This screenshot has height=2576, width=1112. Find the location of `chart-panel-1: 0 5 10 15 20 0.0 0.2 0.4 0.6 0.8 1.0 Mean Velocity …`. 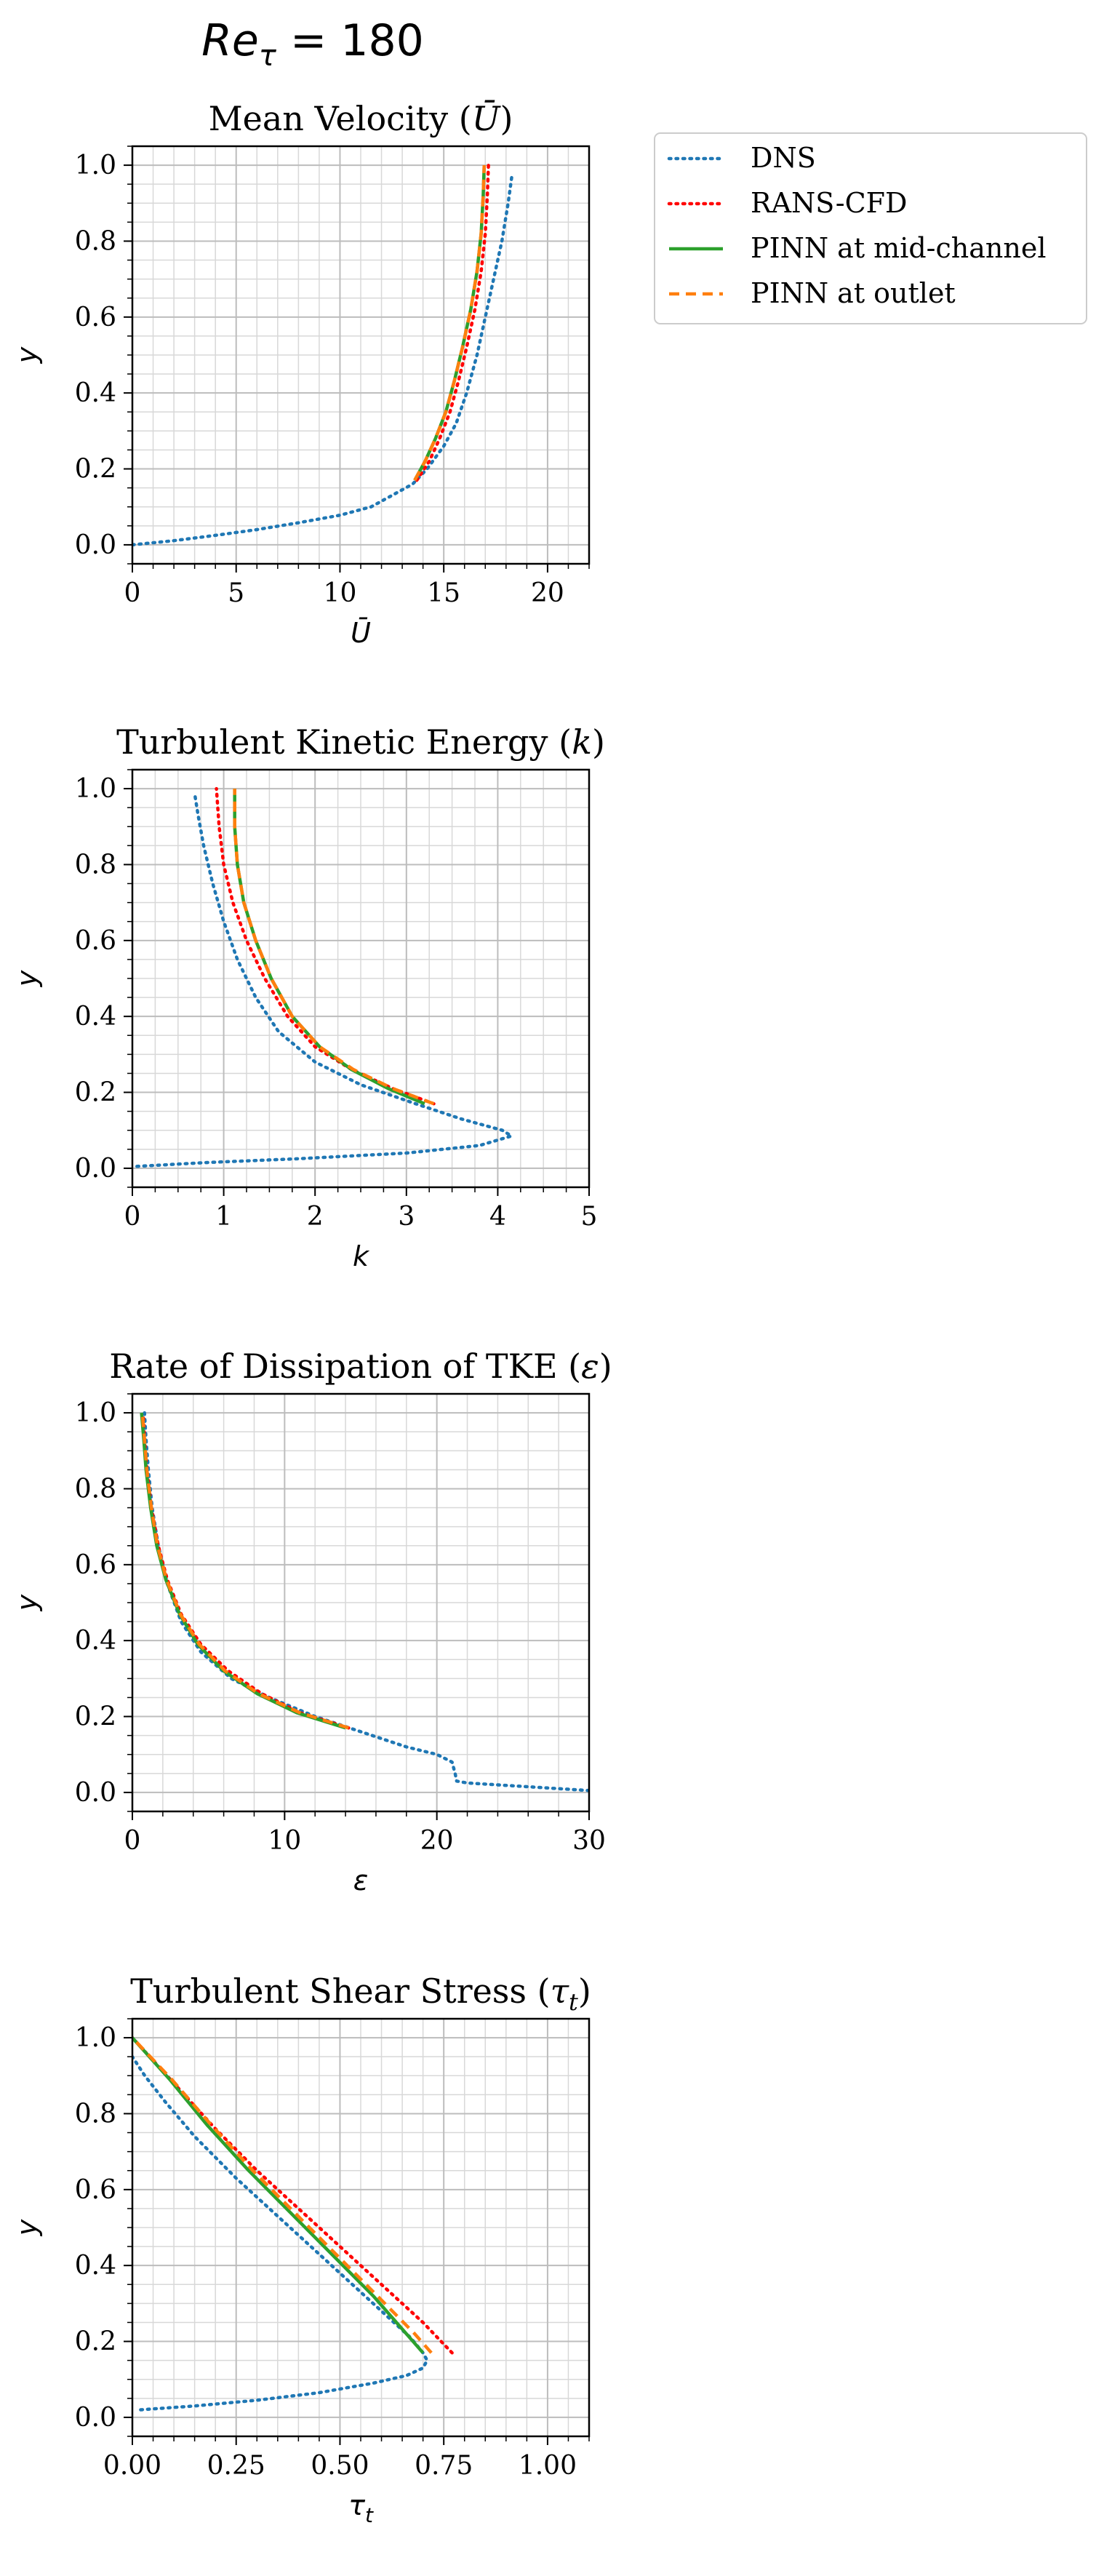

chart-panel-1: 0 5 10 15 20 0.0 0.2 0.4 0.6 0.8 1.0 Mean Velocity … is located at coordinates (301, 374).